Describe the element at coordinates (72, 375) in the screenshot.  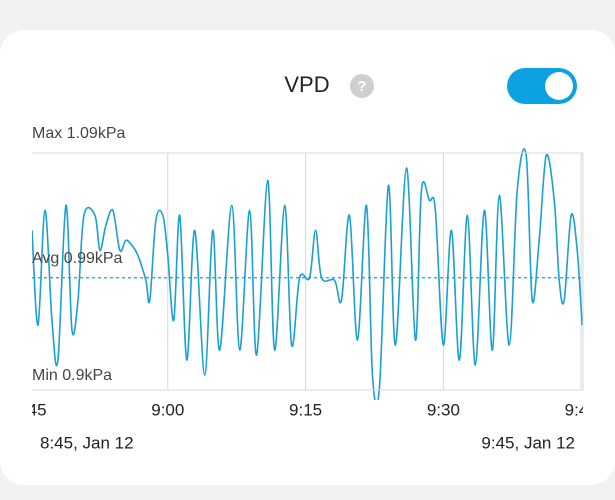
I see `min-label: Min 0.9kPa` at that location.